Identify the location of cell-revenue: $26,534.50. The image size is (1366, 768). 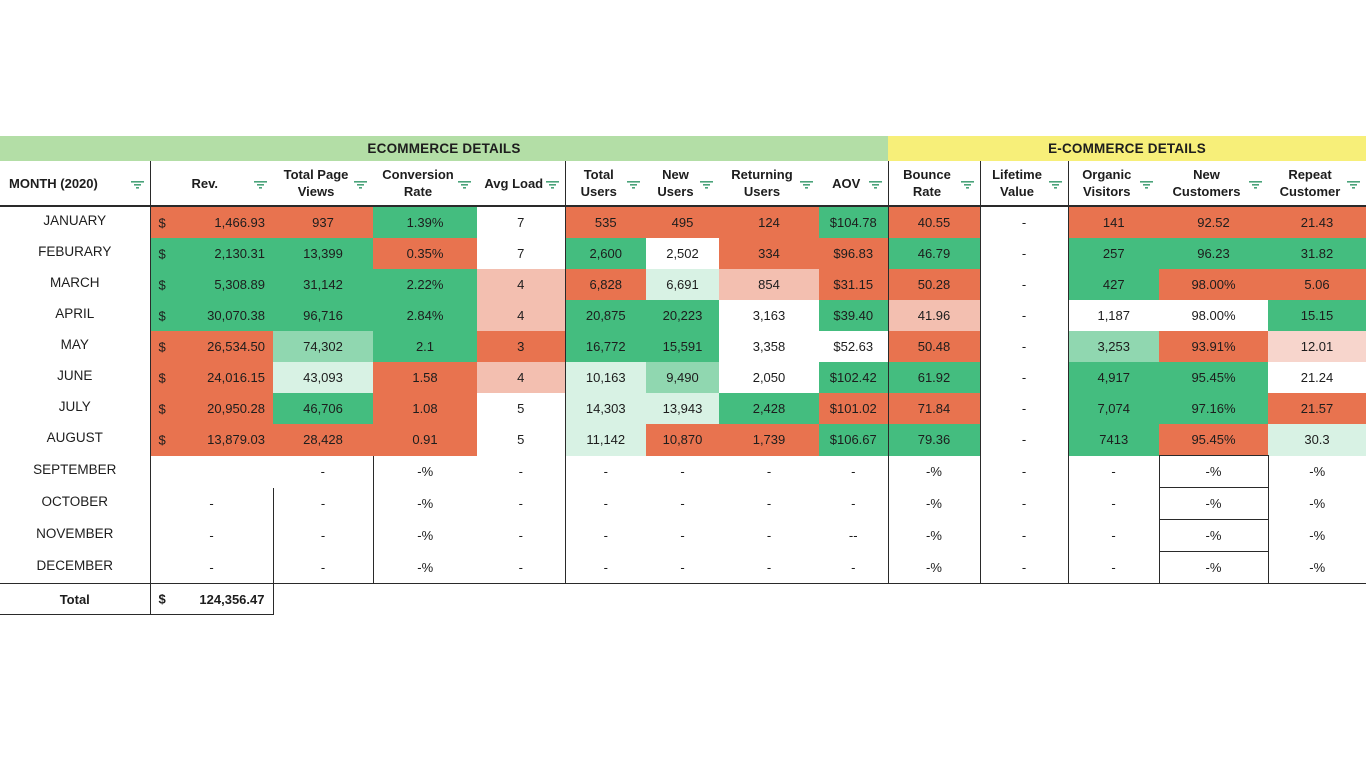
(211, 346).